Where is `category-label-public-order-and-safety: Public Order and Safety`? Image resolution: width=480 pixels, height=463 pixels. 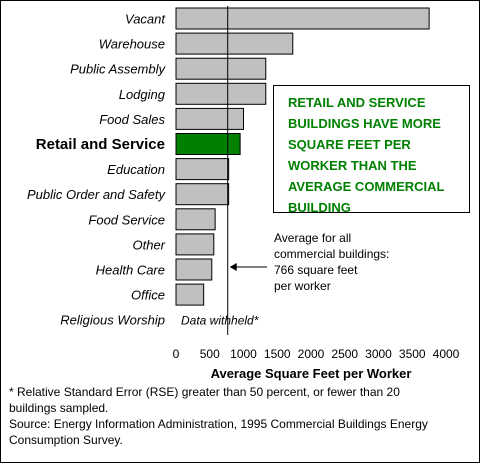
category-label-public-order-and-safety: Public Order and Safety is located at coordinates (97, 194).